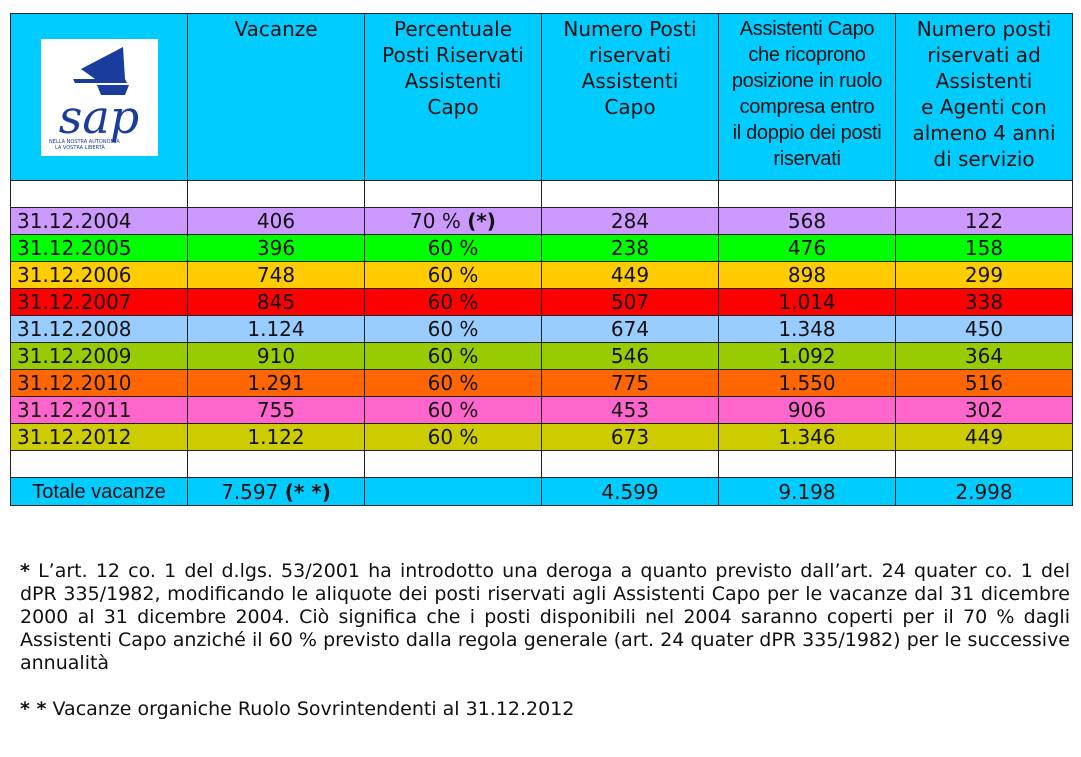 The image size is (1081, 757). Describe the element at coordinates (630, 302) in the screenshot. I see `row-posti: 507` at that location.